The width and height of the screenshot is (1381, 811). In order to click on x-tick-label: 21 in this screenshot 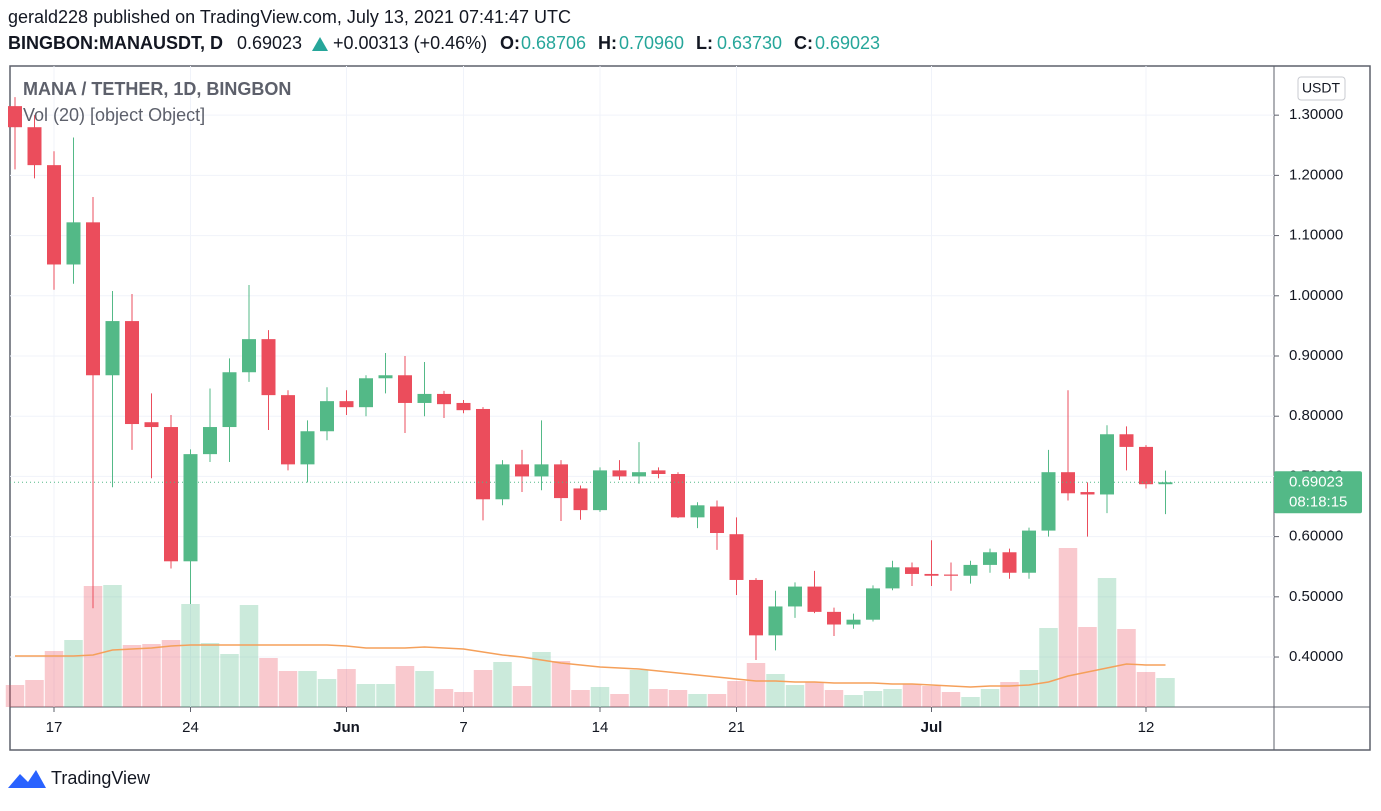, I will do `click(736, 727)`.